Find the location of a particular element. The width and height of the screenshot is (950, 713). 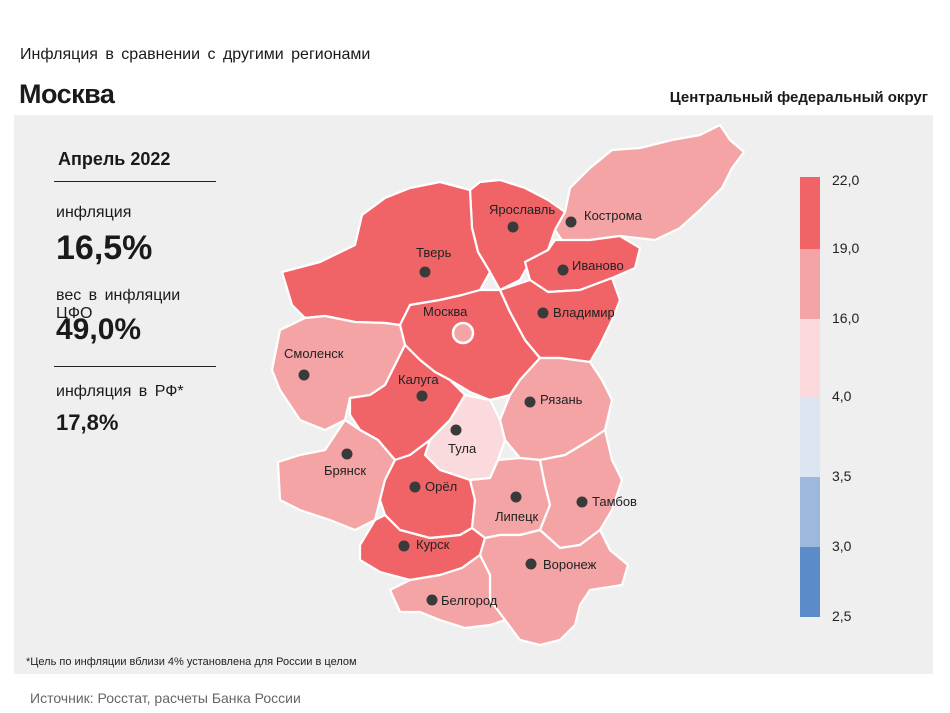

legend-tick-2: 16,0 is located at coordinates (845, 318).